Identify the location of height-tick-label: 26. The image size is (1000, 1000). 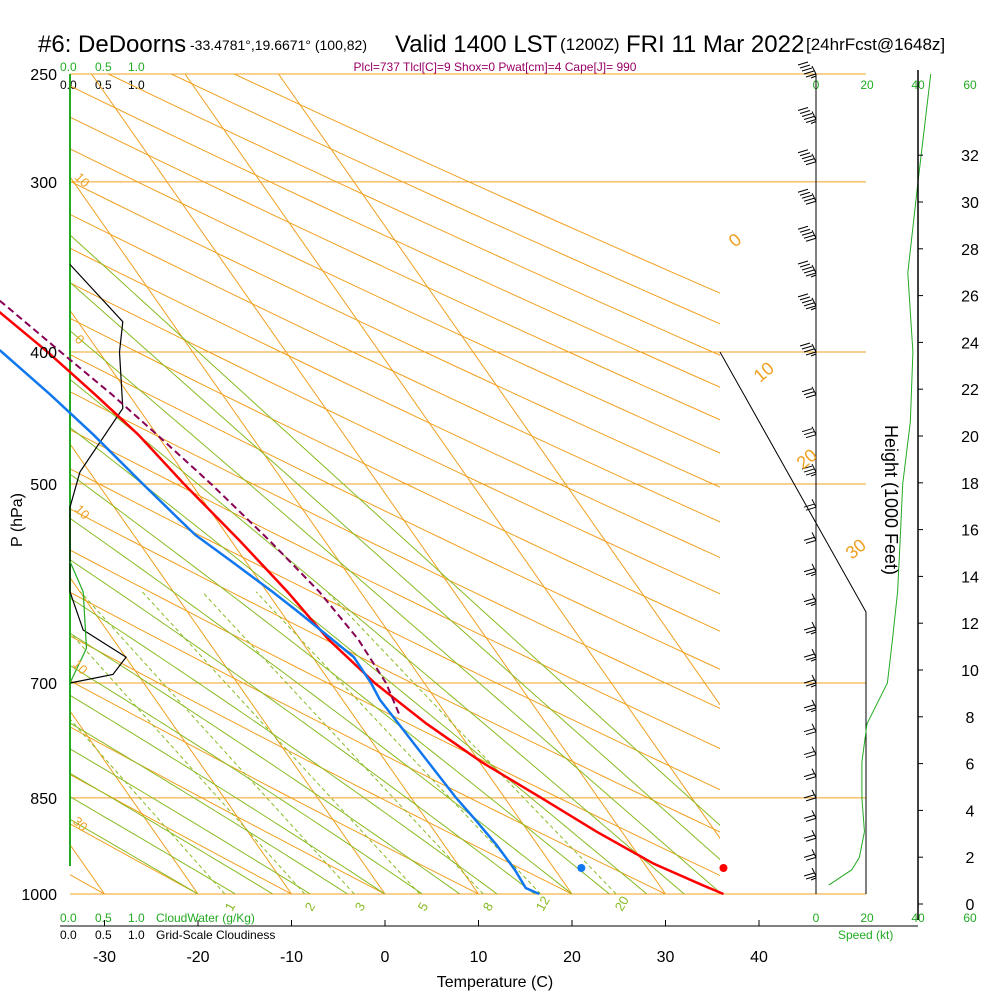
(970, 297).